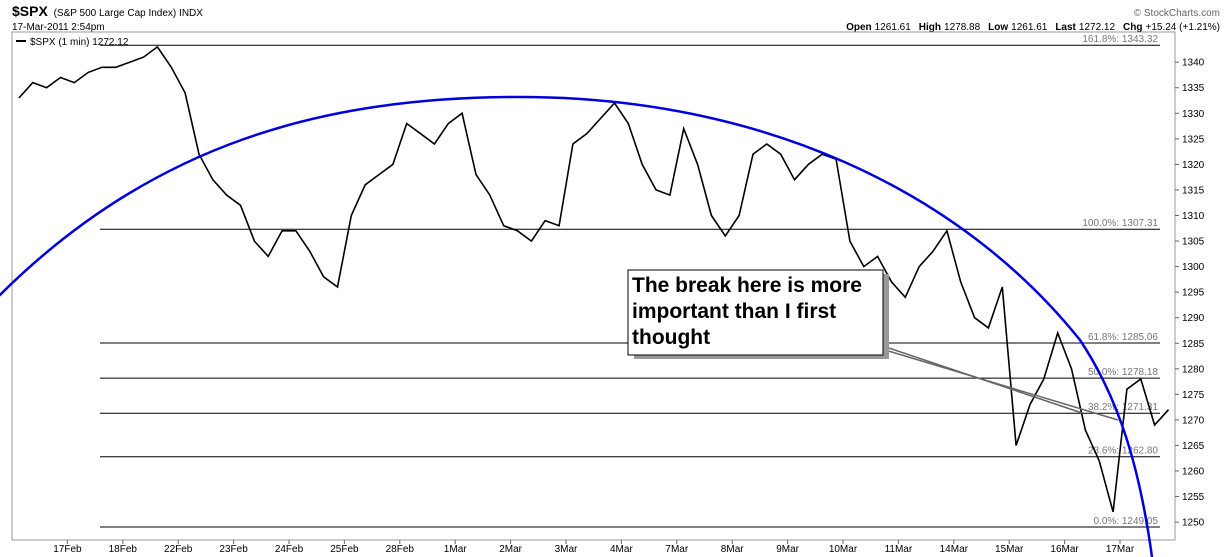 This screenshot has width=1227, height=557. I want to click on y-tick-label: 1300, so click(1193, 267).